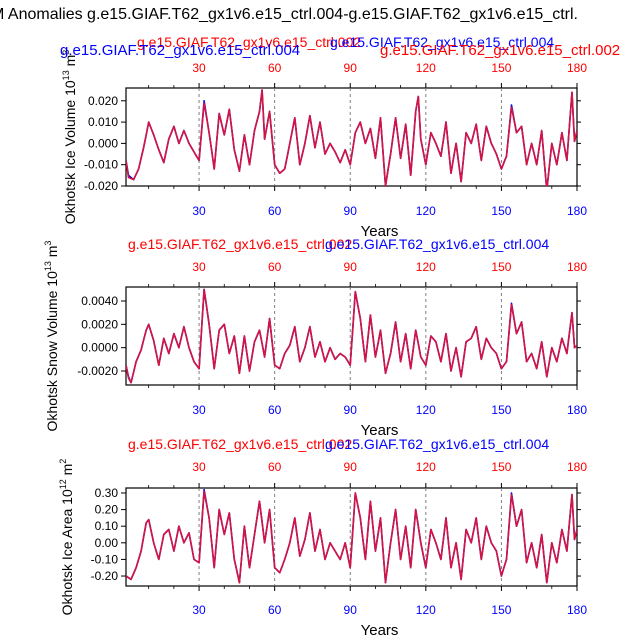 The height and width of the screenshot is (643, 638). Describe the element at coordinates (101, 165) in the screenshot. I see `y-tick-label: -0.010` at that location.